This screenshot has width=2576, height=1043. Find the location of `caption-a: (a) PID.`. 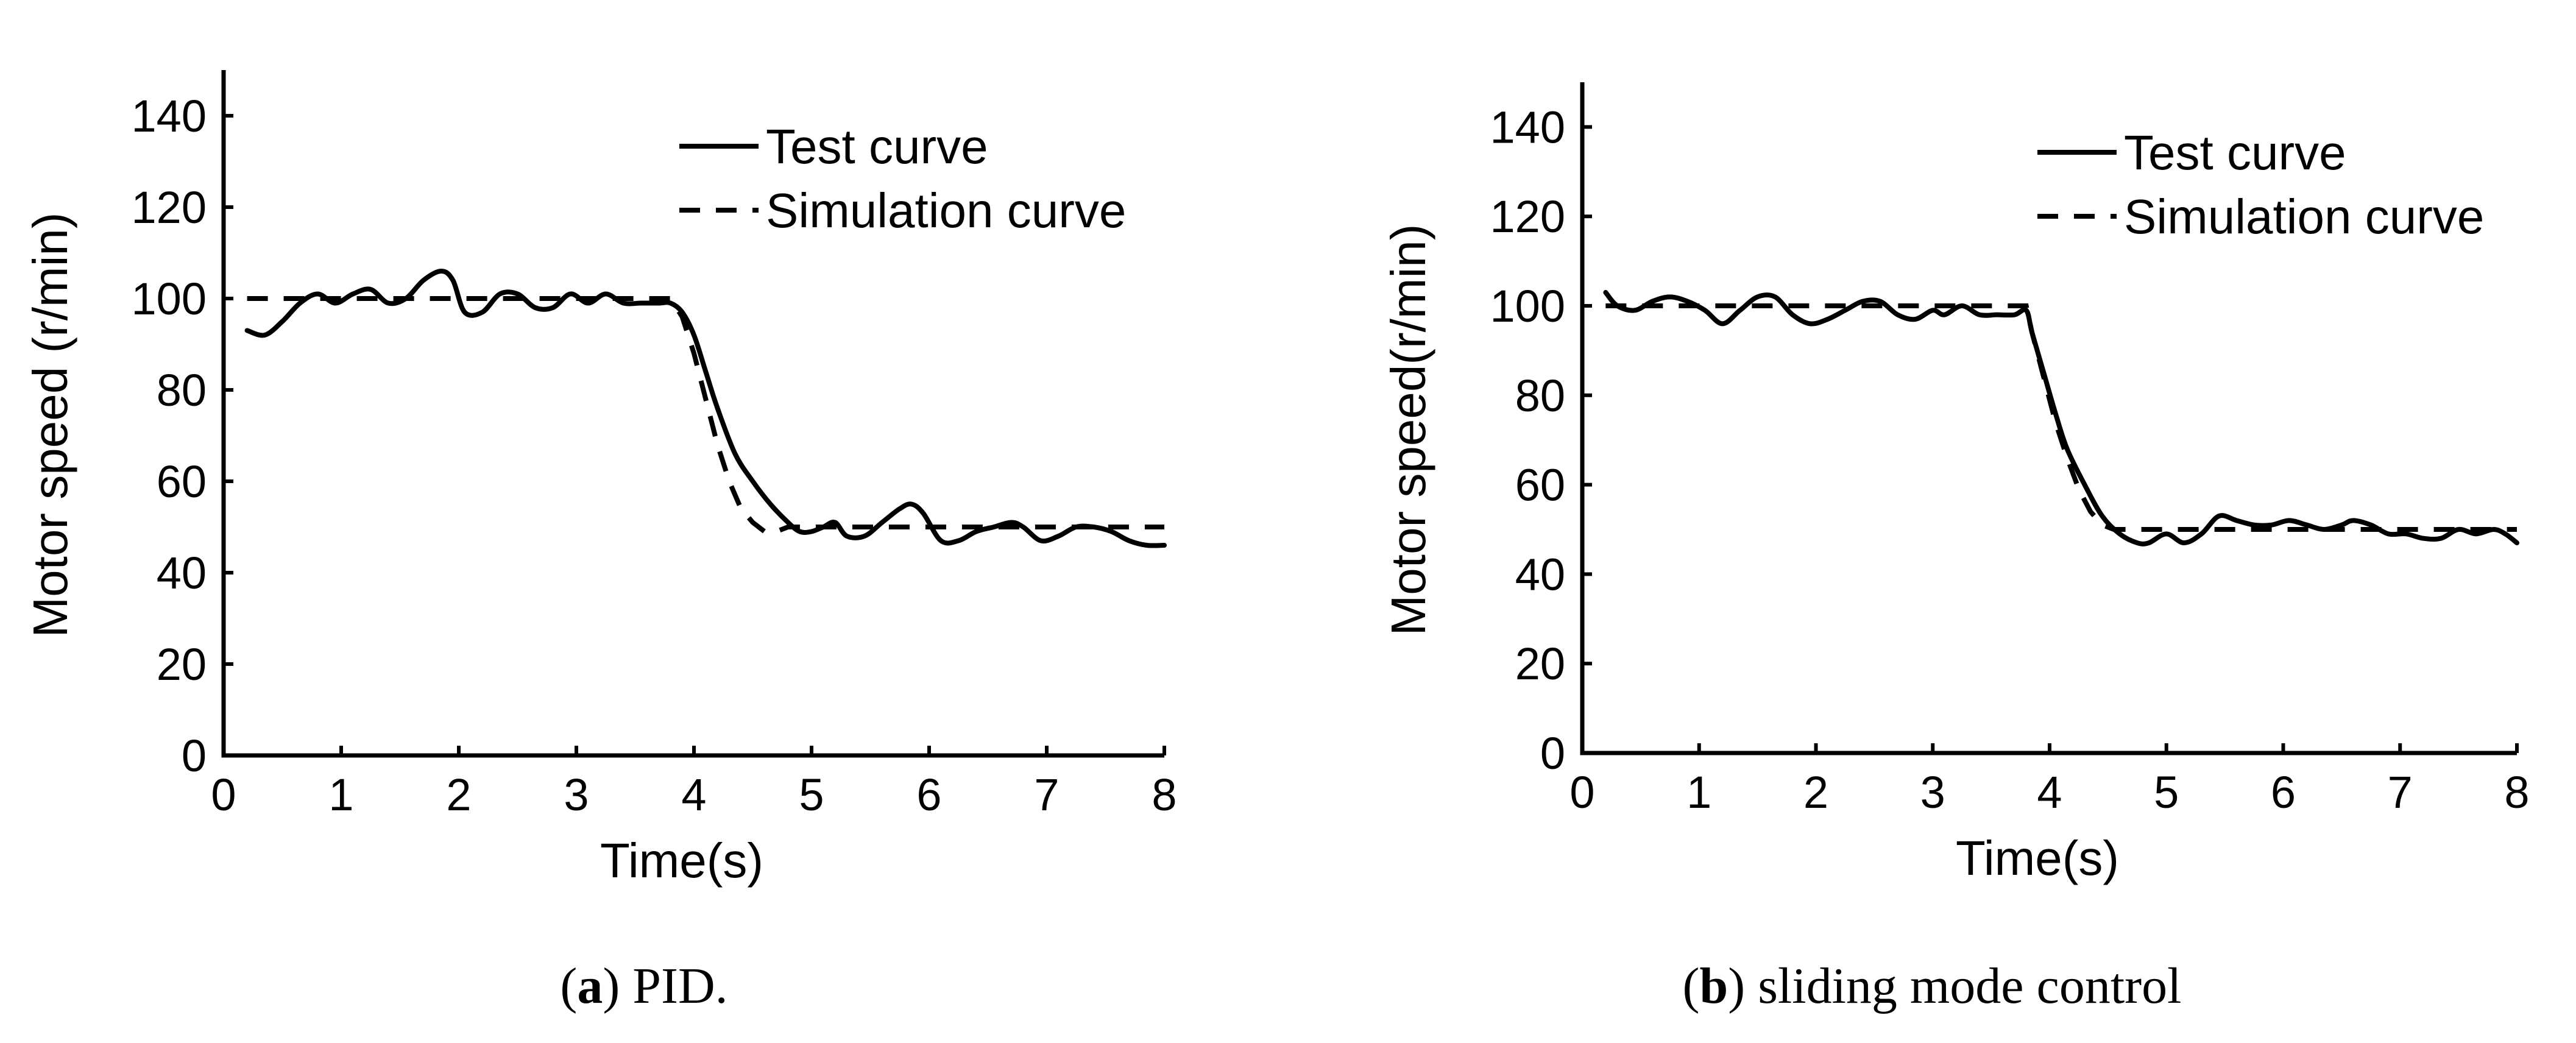

caption-a: (a) PID. is located at coordinates (644, 986).